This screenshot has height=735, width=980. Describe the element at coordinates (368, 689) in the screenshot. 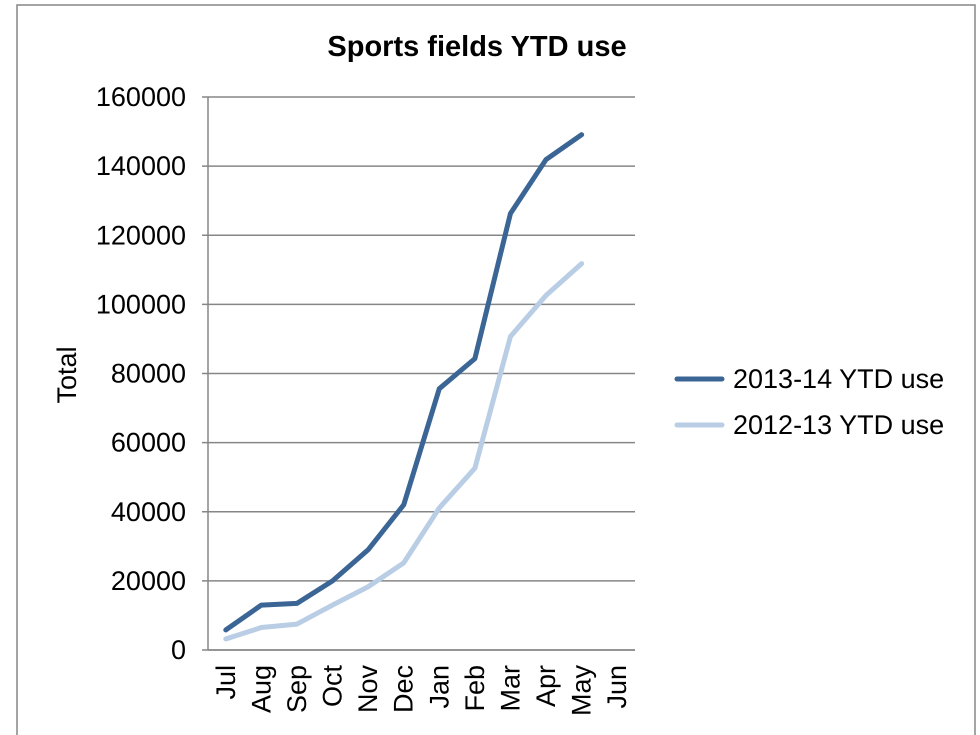

I see `x-tick-label: Nov` at that location.